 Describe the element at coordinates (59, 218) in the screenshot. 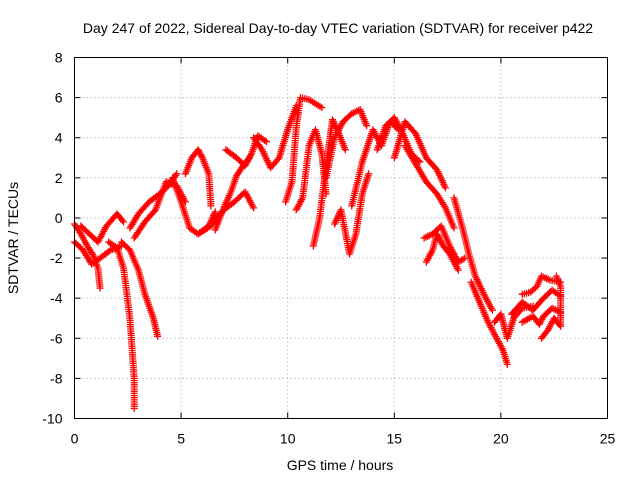

I see `y-tick-label: 0` at that location.